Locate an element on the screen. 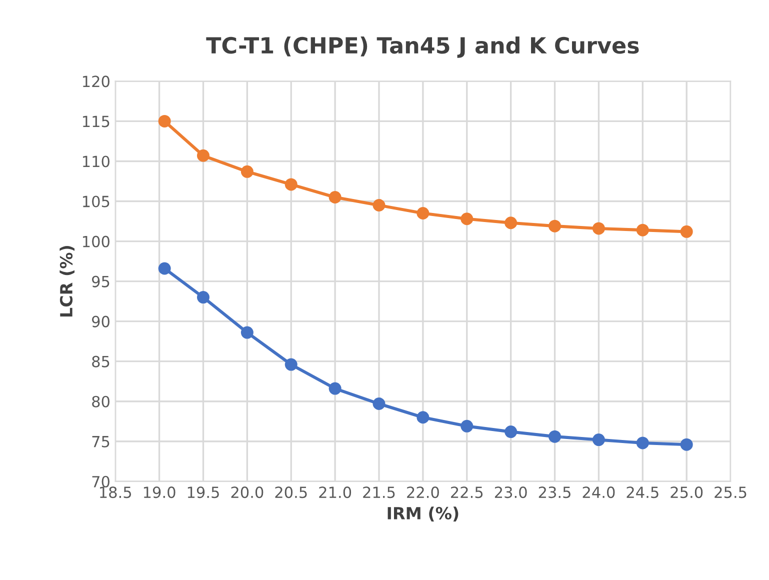  y-axis-title: LCR (%) is located at coordinates (67, 281).